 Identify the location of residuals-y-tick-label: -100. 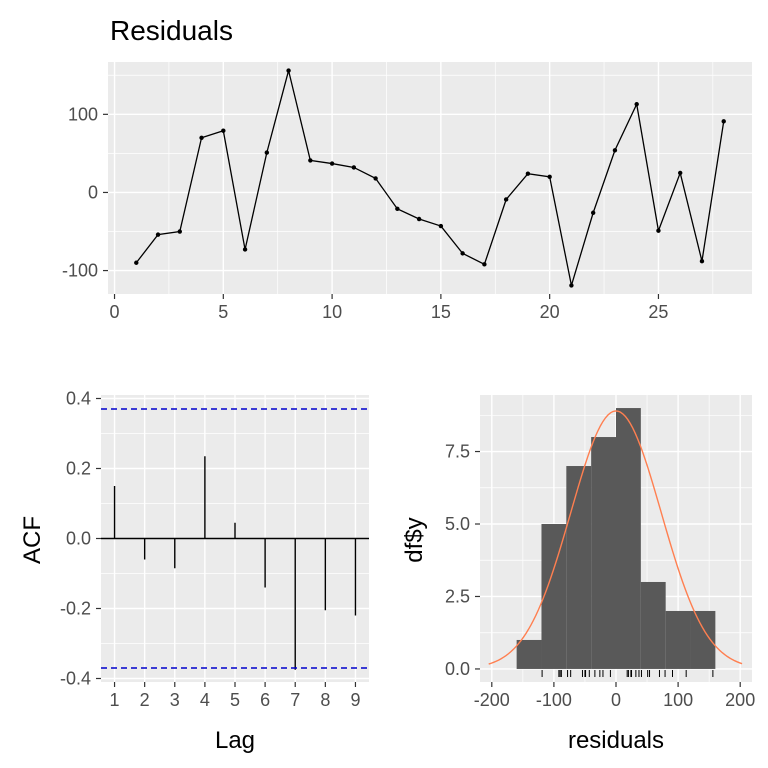
(80, 271).